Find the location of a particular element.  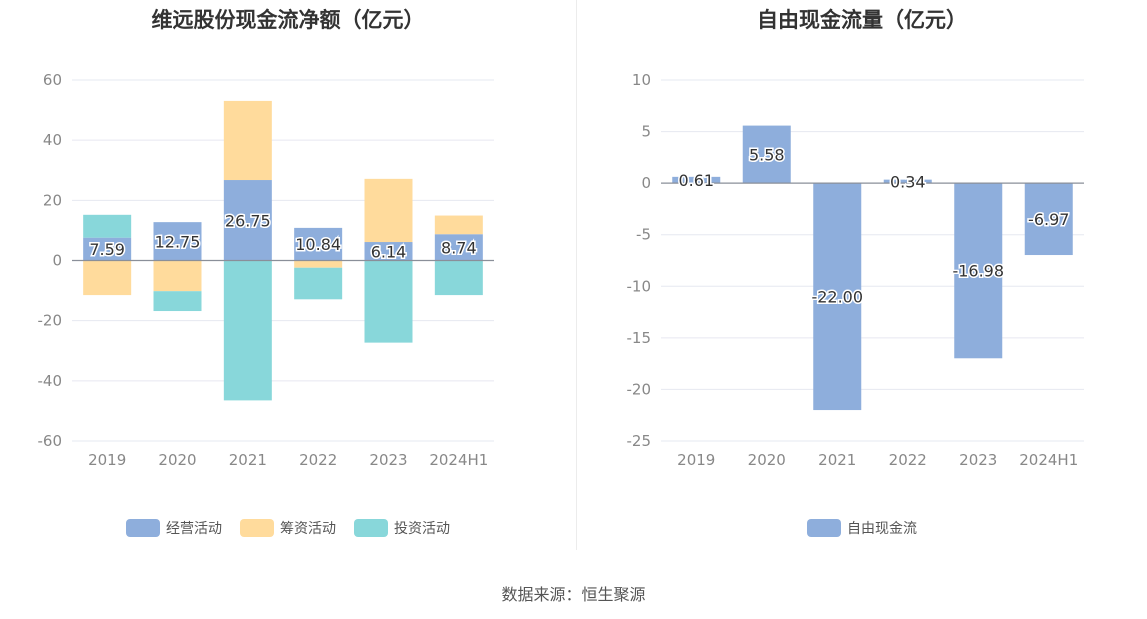

y-tick-label: 10 is located at coordinates (641, 80).